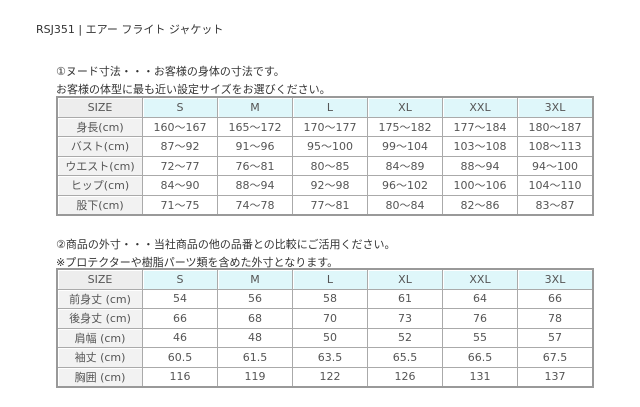 This screenshot has height=407, width=640. Describe the element at coordinates (193, 89) in the screenshot. I see `section1-note: お客様の体型に最も近い設定サイズをお選びください。` at that location.